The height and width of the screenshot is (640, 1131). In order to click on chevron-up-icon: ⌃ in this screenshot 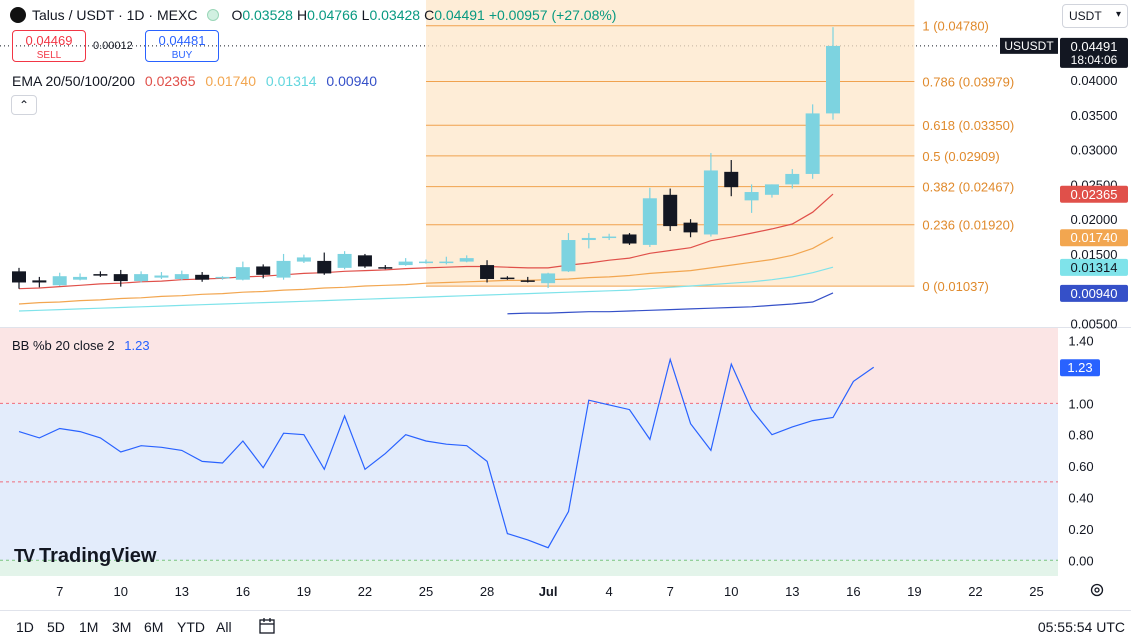, I will do `click(24, 105)`.